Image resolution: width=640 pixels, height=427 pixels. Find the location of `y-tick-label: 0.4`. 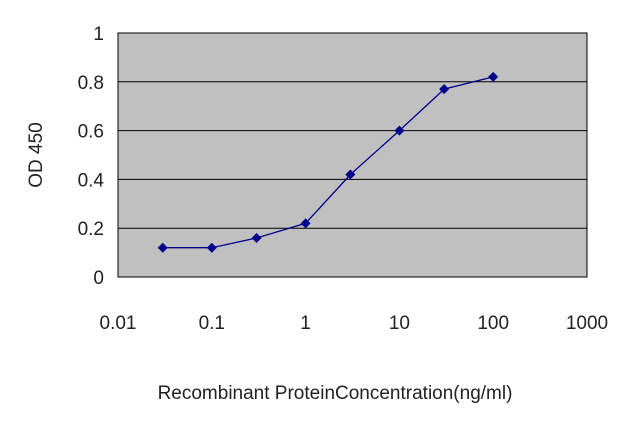

y-tick-label: 0.4 is located at coordinates (91, 180).